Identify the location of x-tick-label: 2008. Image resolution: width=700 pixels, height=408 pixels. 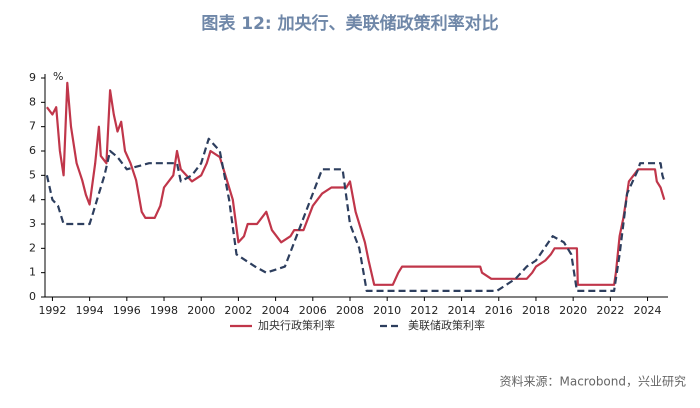
(350, 310).